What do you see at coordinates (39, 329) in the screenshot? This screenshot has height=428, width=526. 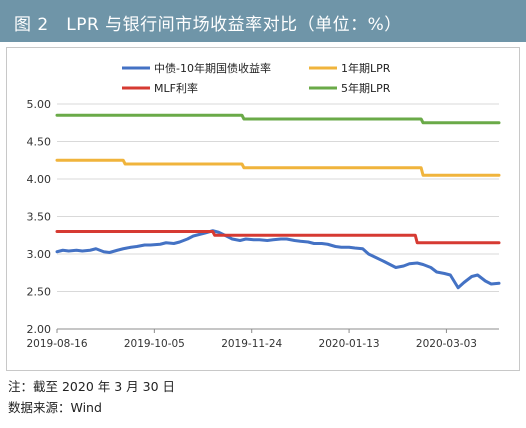 I see `y-tick-label: 2.00` at bounding box center [39, 329].